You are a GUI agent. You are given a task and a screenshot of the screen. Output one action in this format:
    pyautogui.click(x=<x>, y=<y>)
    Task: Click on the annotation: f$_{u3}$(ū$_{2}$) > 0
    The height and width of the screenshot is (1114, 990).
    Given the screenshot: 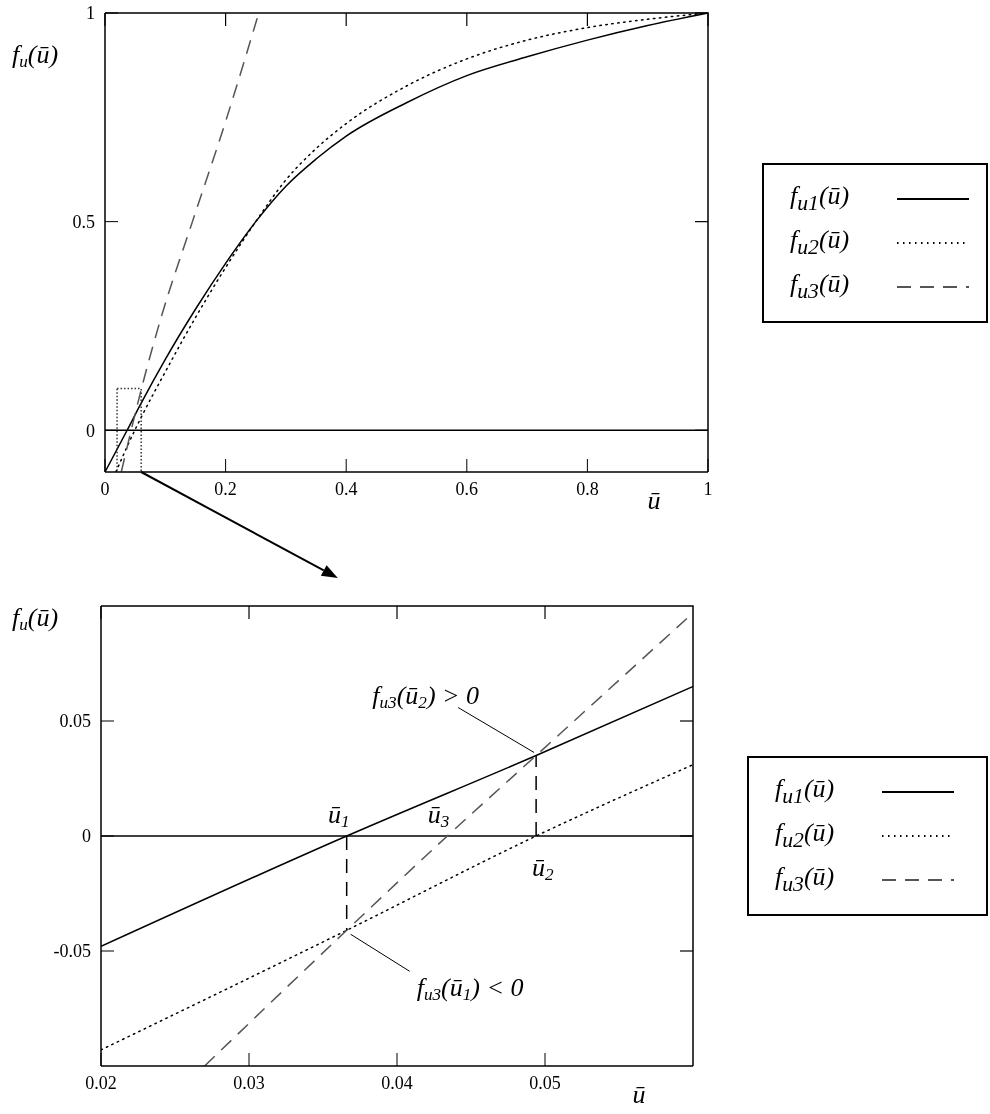 What is the action you would take?
    pyautogui.click(x=426, y=696)
    